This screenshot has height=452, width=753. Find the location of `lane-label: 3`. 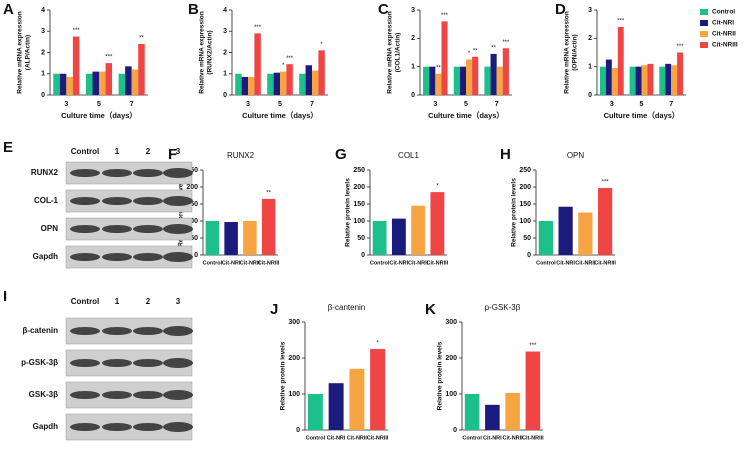

lane-label: 3 is located at coordinates (178, 151).